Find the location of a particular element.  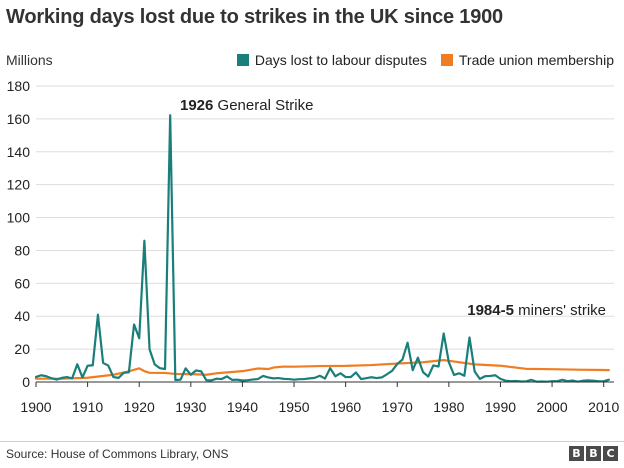

x-tick-label: 1980 is located at coordinates (448, 407).